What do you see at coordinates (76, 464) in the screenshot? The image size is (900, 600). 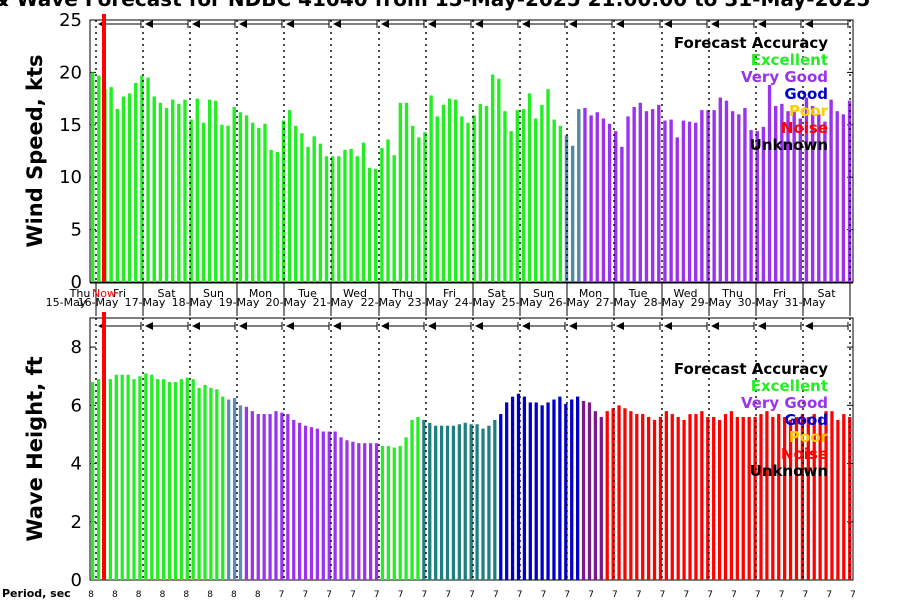 I see `y-tick-label: 4` at bounding box center [76, 464].